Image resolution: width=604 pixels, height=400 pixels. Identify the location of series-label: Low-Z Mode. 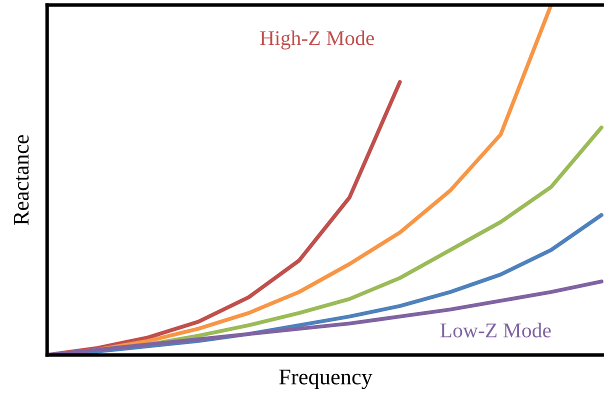
(495, 330).